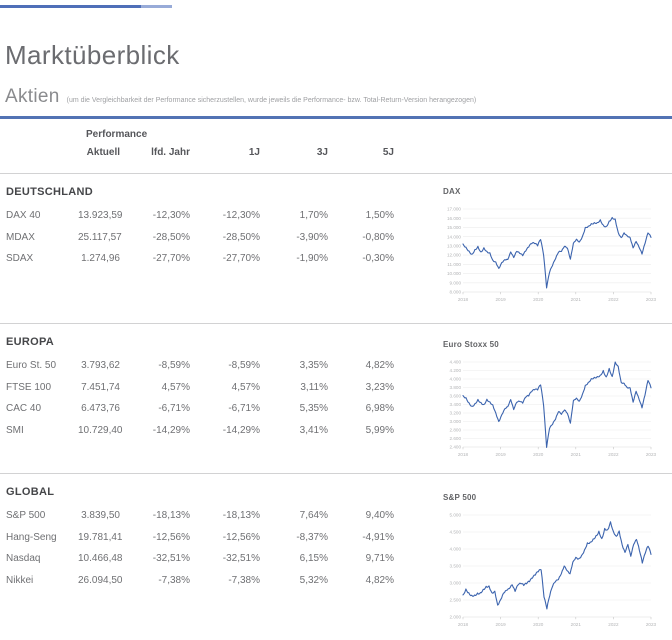 The width and height of the screenshot is (672, 640). Describe the element at coordinates (241, 237) in the screenshot. I see `cell-value: -28,50%` at that location.